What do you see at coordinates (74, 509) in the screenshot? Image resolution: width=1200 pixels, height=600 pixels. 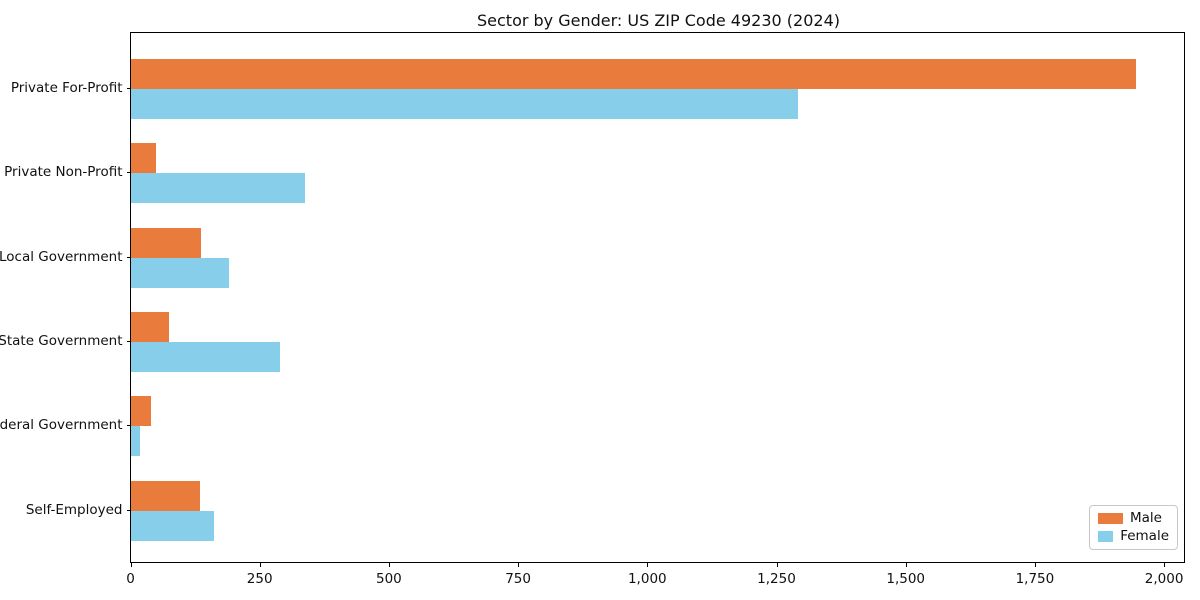 I see `y-tick-label: Self-Employed` at bounding box center [74, 509].